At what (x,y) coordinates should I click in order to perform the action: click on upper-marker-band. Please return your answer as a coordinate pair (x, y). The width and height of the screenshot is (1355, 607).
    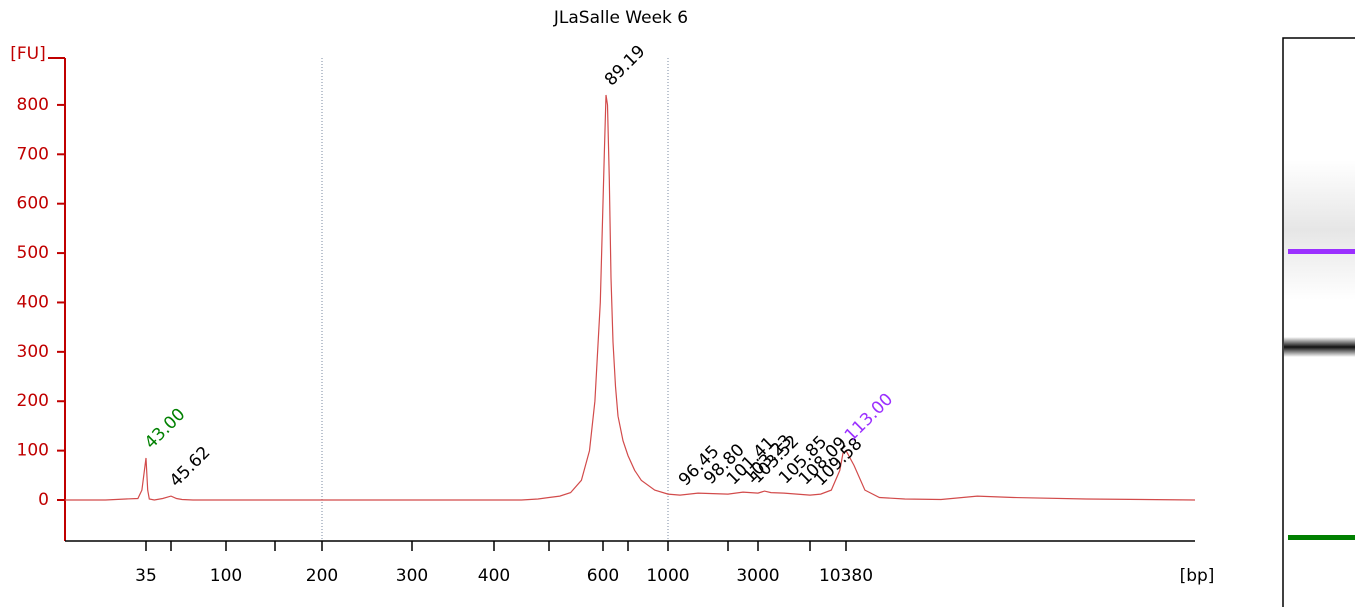
    Looking at the image, I should click on (1321, 251).